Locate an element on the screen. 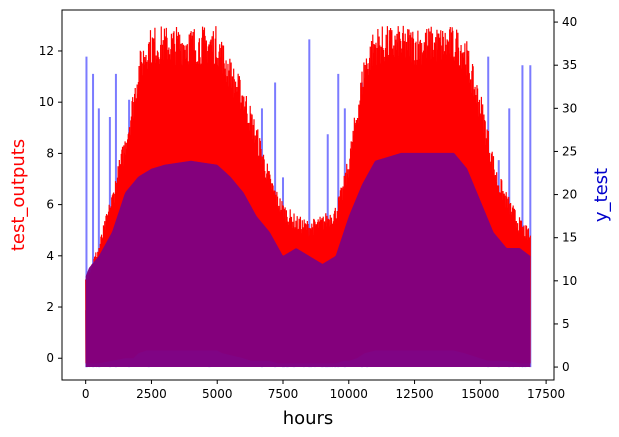 The width and height of the screenshot is (619, 437). x-tick-label: 15000 is located at coordinates (480, 394).